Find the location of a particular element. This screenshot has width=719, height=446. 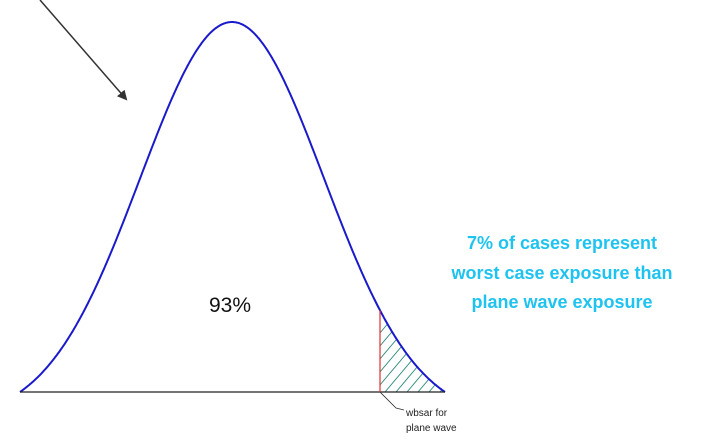

arrow is located at coordinates (83, 50).